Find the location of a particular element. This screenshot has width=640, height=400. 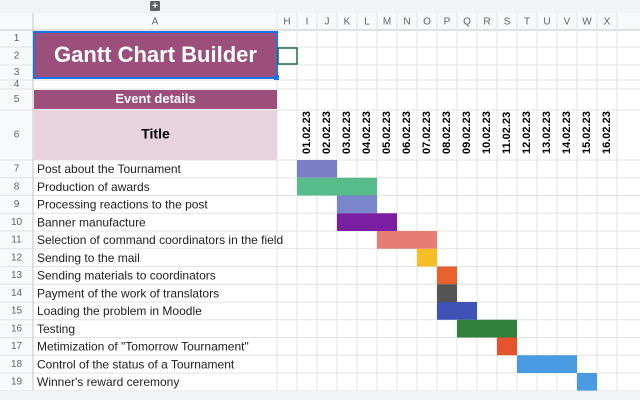

date-header: 08.02.23 is located at coordinates (447, 132).